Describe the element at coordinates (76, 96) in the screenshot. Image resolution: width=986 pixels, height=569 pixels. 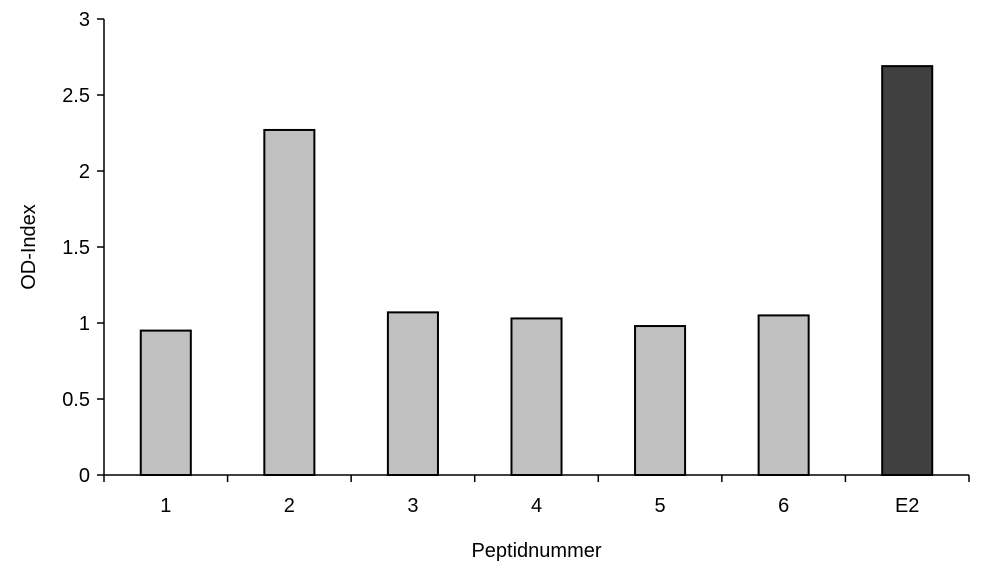
I see `y-tick-label: 2.5` at that location.